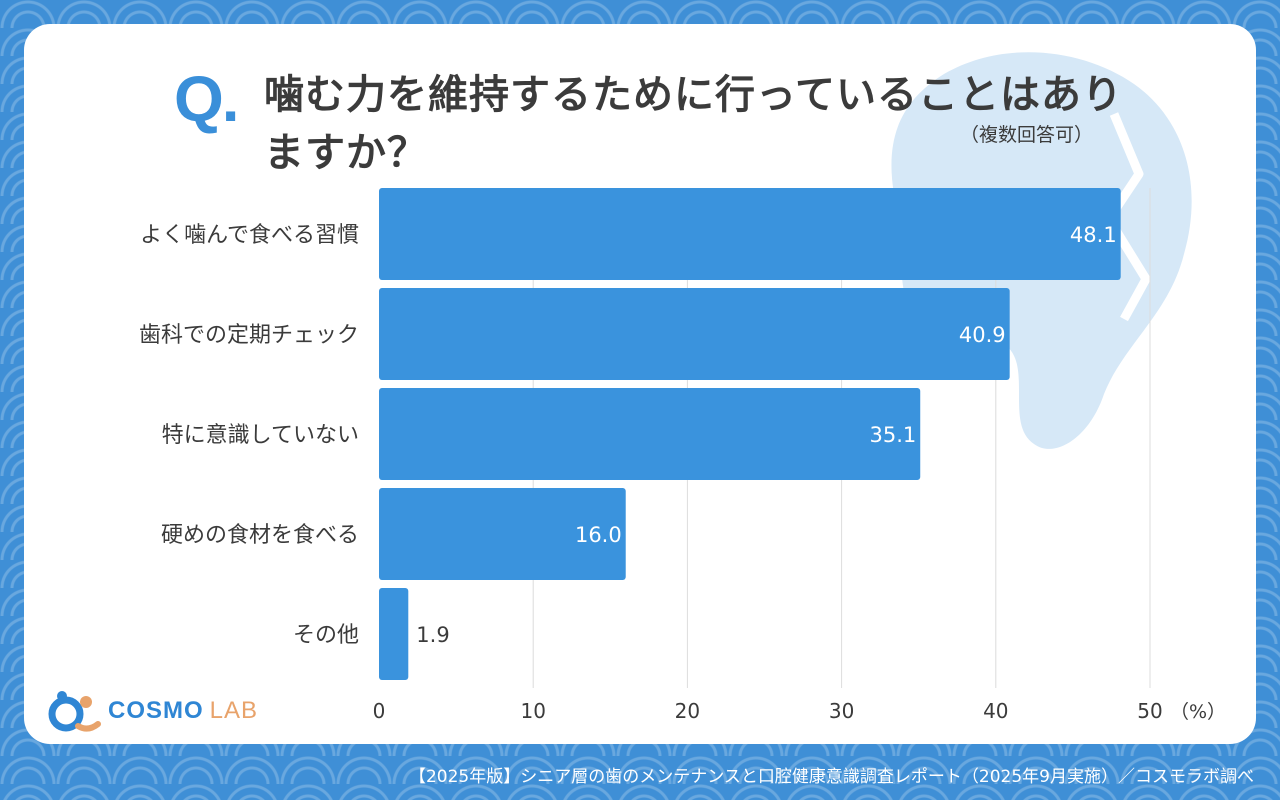  Describe the element at coordinates (432, 635) in the screenshot. I see `data-label: 1.9` at that location.